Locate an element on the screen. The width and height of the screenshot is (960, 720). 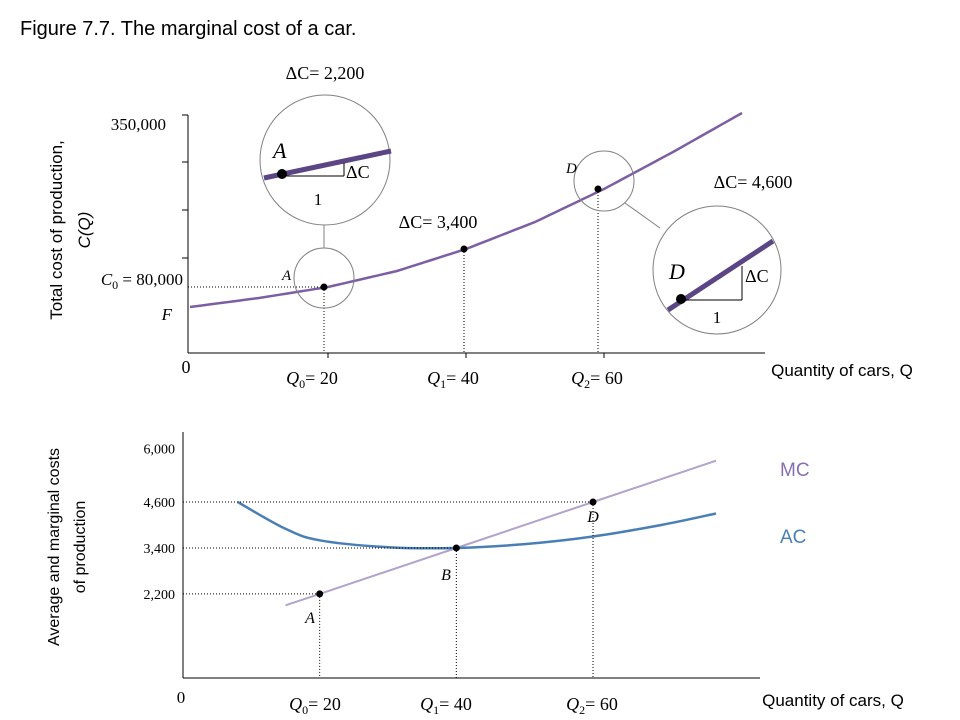
xtick-q1-top: Q1= 40 is located at coordinates (453, 379).